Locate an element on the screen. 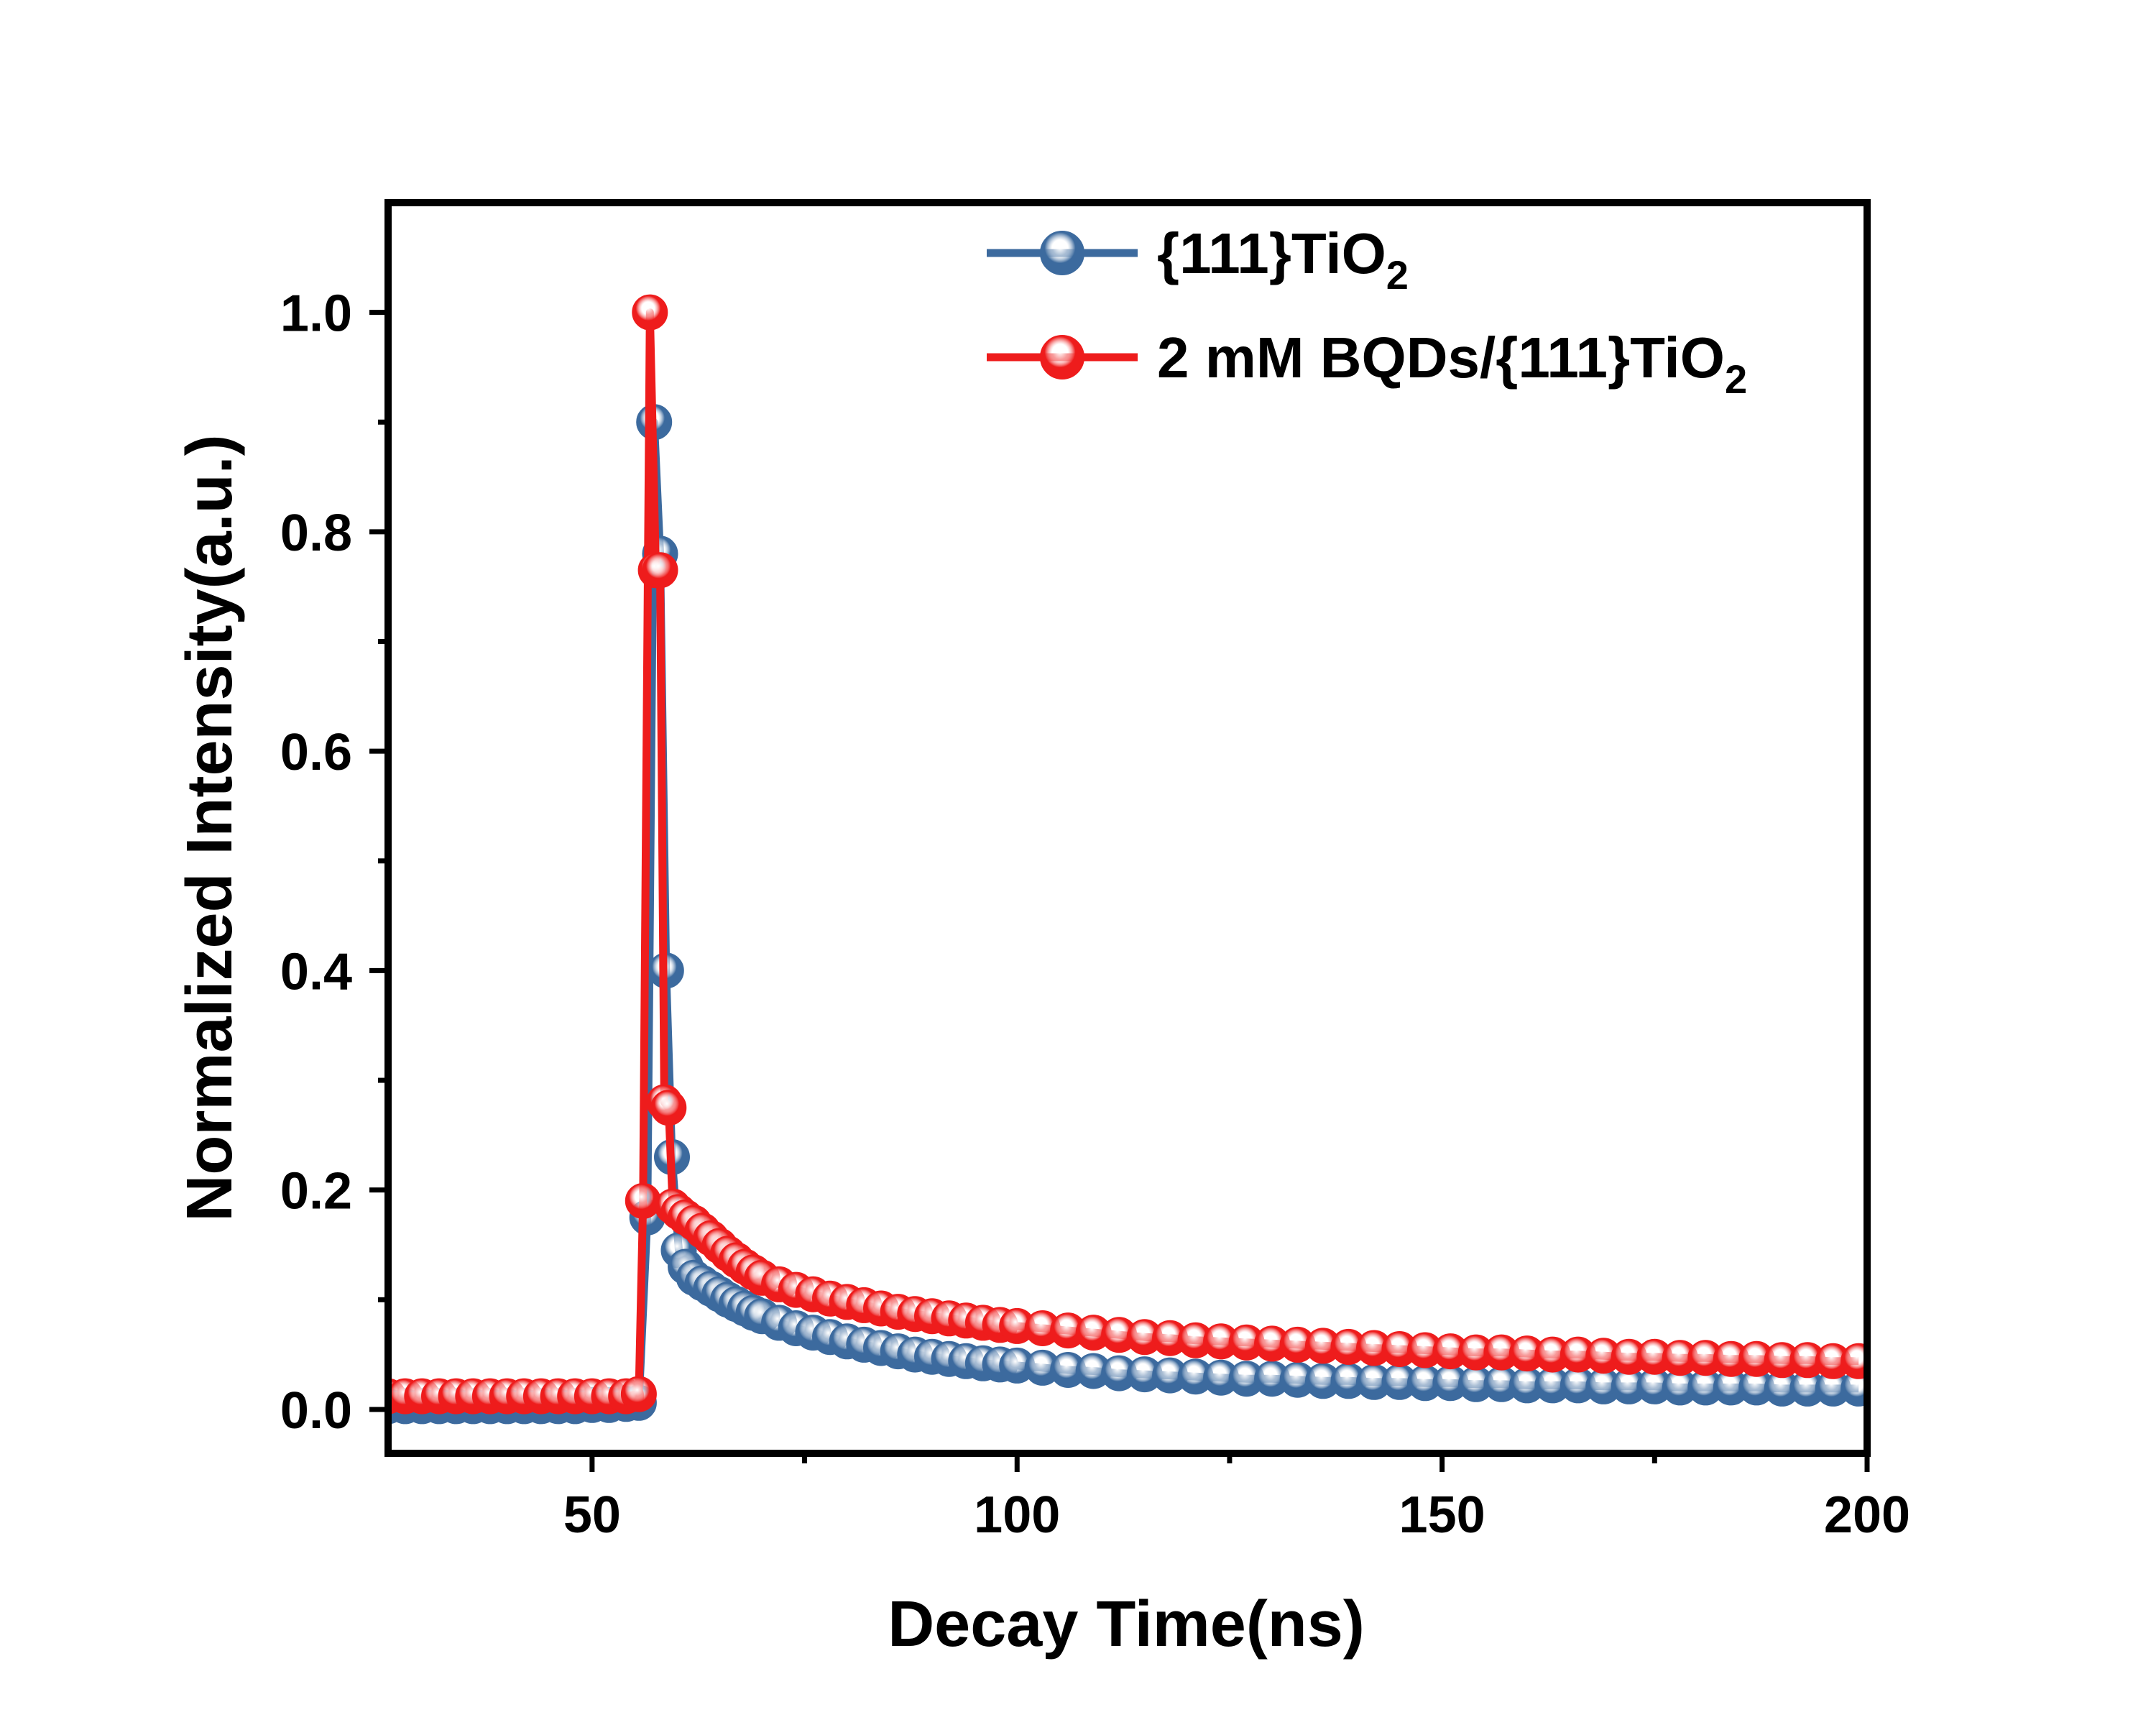  legend-entry-1: 2 mM BQDs/{111}TiO2 is located at coordinates (1367, 364).